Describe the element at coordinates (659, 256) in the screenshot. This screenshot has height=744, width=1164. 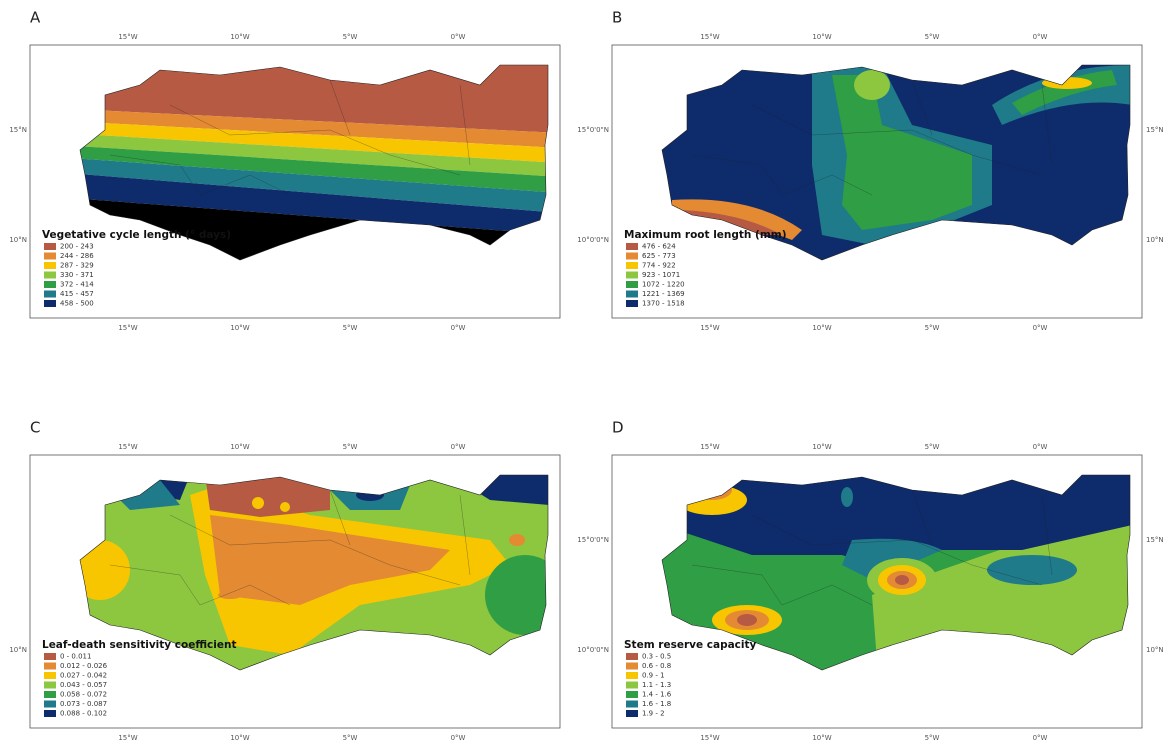
I see `legend-label: 625 - 773` at that location.